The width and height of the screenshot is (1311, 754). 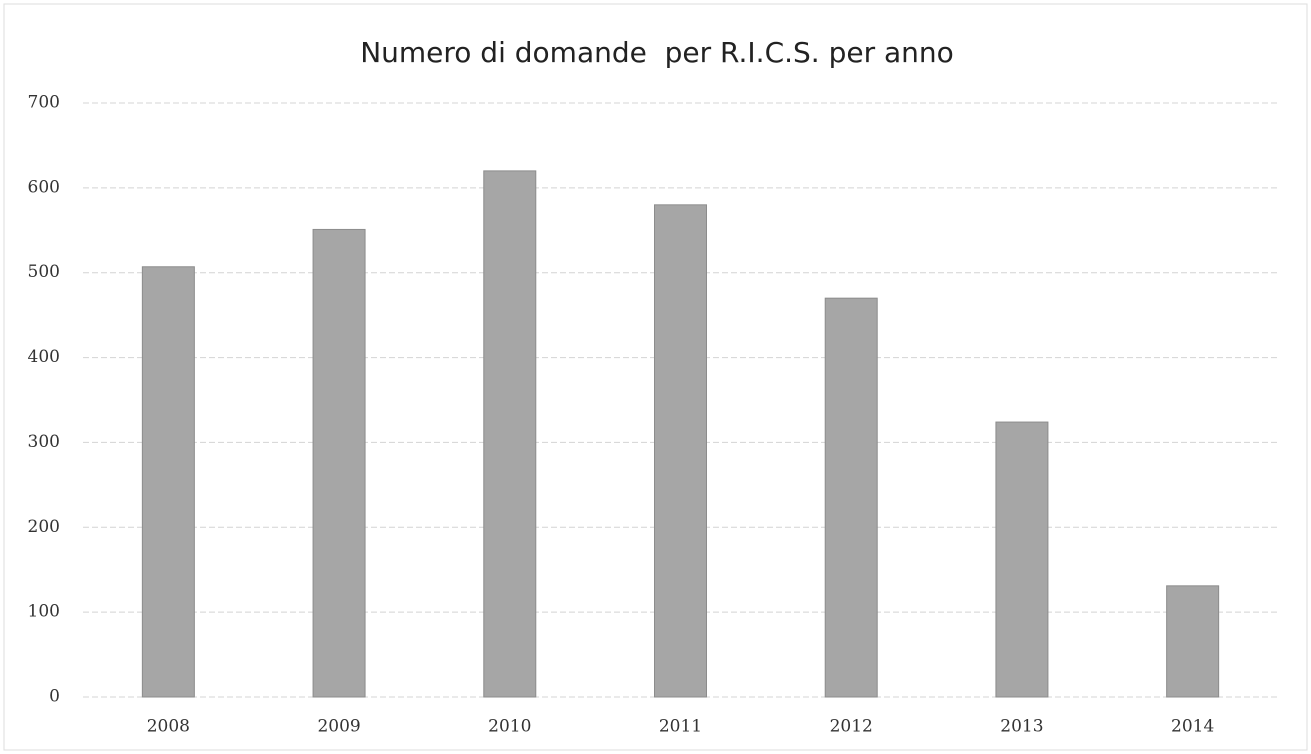 I want to click on x-tick-label: 2014, so click(x=1192, y=727).